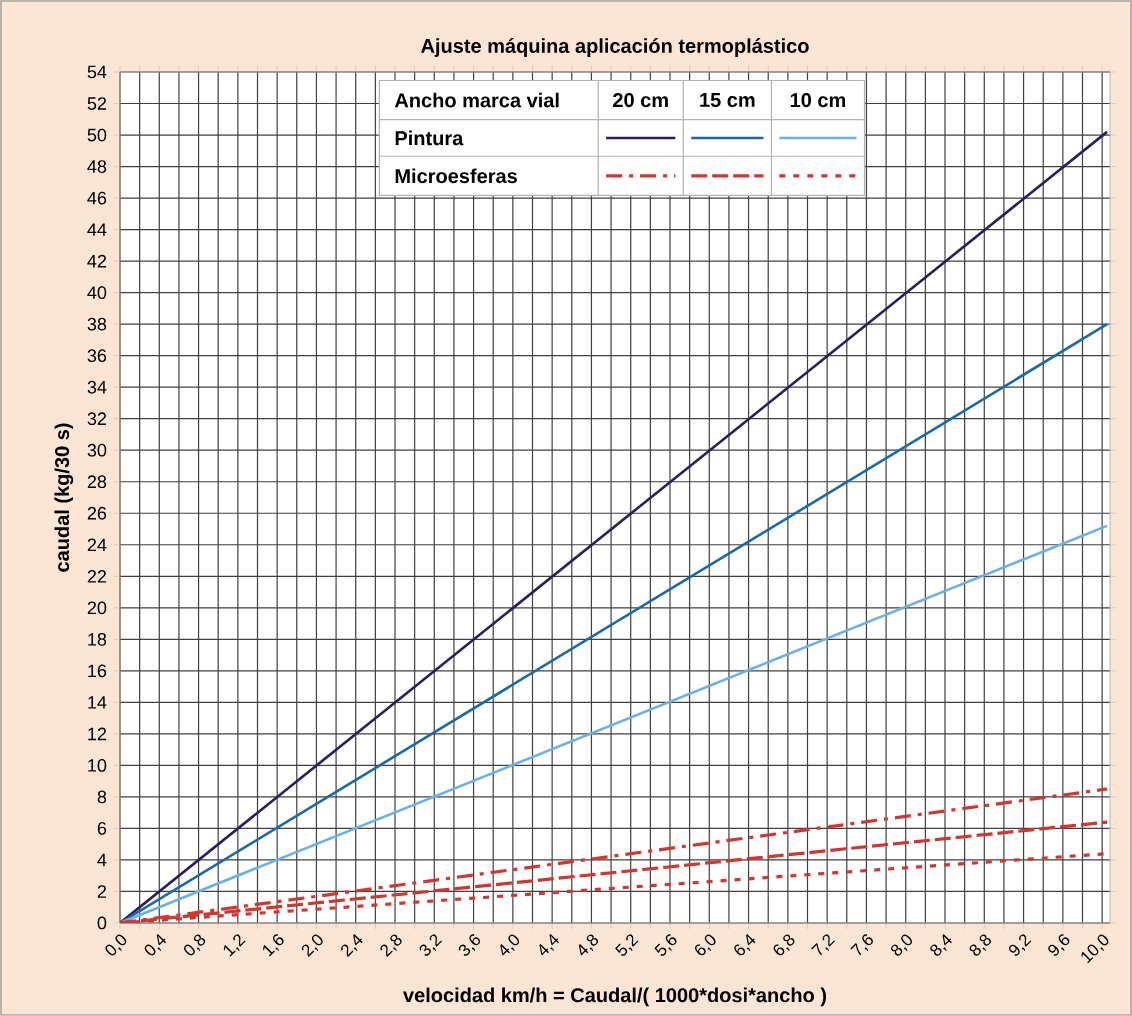  Describe the element at coordinates (97, 103) in the screenshot. I see `y-tick-label: 52` at that location.